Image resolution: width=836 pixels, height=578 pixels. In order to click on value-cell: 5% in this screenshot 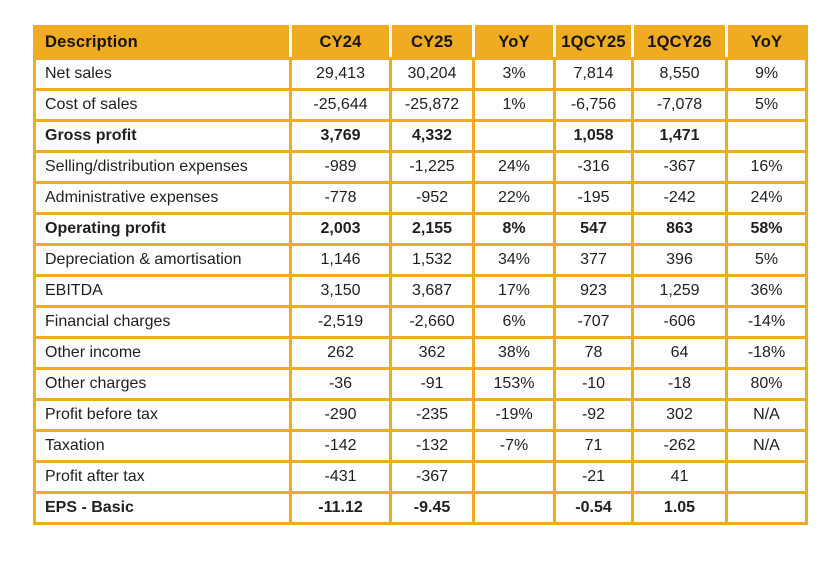, I will do `click(766, 260)`.